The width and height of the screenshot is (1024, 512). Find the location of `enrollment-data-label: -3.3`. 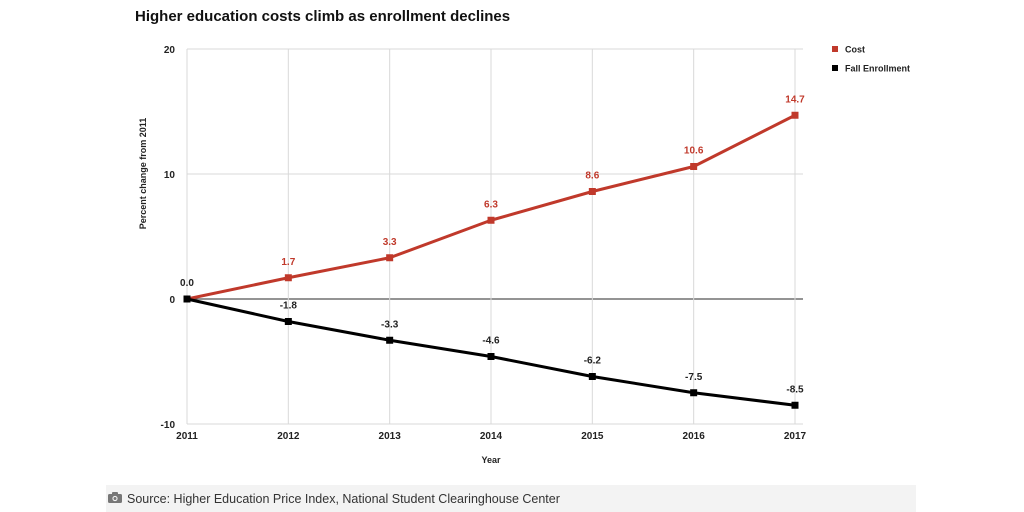

enrollment-data-label: -3.3 is located at coordinates (390, 324).